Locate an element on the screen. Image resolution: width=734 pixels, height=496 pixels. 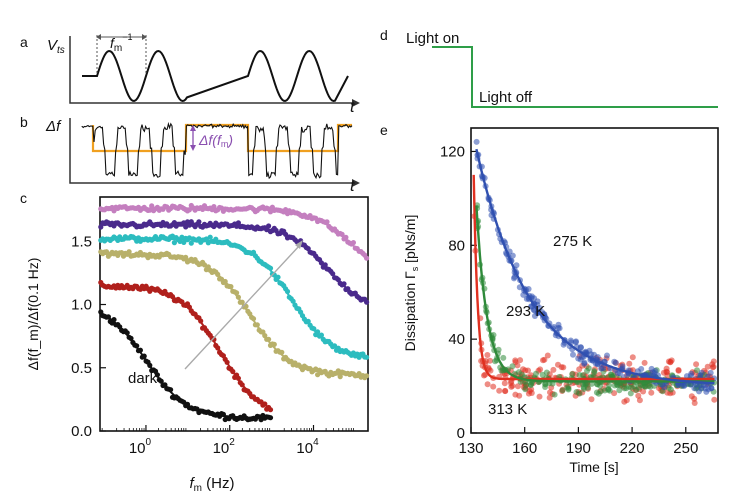
panel-e-ylabel: Dissipation Γs [pNs/m] is located at coordinates (411, 283).